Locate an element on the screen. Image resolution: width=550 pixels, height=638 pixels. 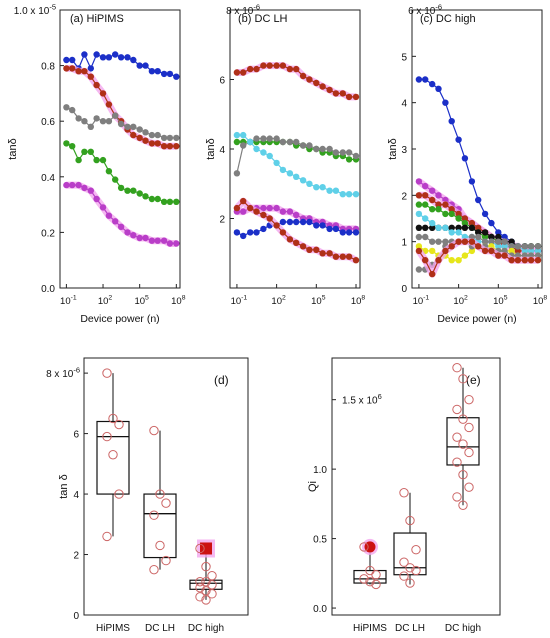
y-tick-label: 8 x 10⁻⁶ is located at coordinates (243, 10).